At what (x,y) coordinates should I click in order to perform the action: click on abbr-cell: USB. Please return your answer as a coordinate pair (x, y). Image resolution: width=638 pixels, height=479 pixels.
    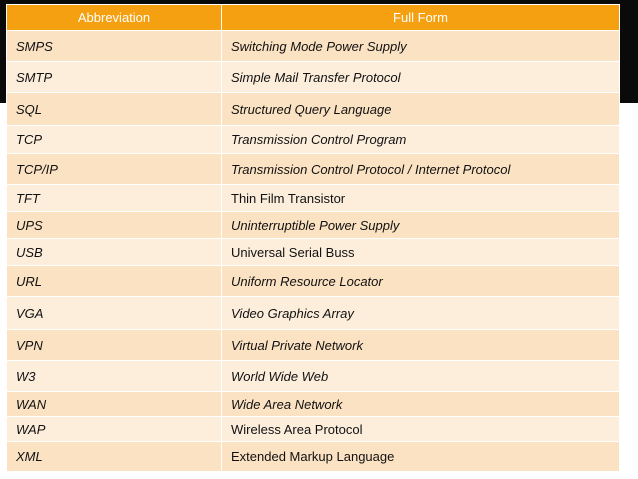
    Looking at the image, I should click on (114, 252).